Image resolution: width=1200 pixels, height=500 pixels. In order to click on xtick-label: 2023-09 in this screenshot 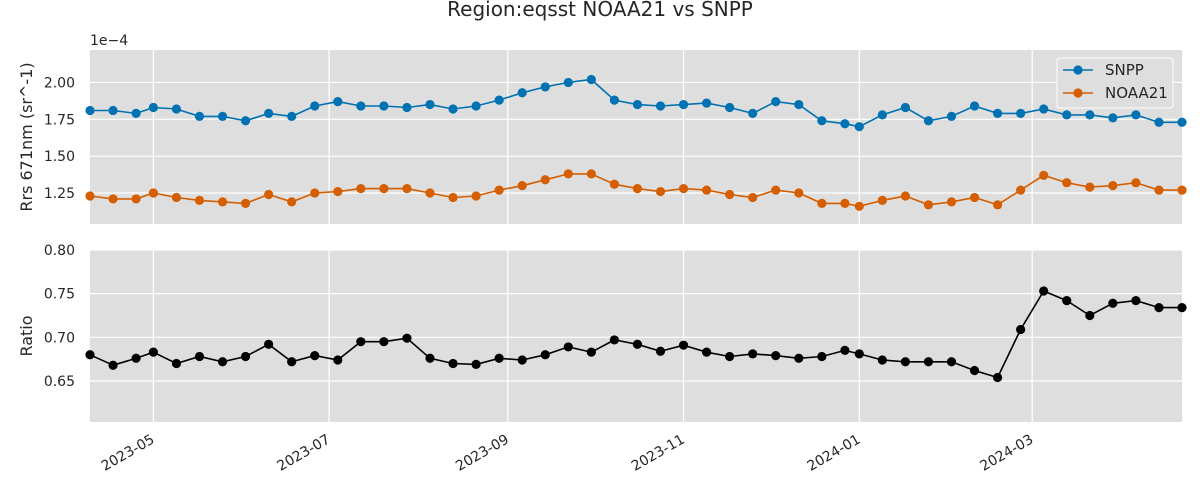, I will do `click(482, 453)`.